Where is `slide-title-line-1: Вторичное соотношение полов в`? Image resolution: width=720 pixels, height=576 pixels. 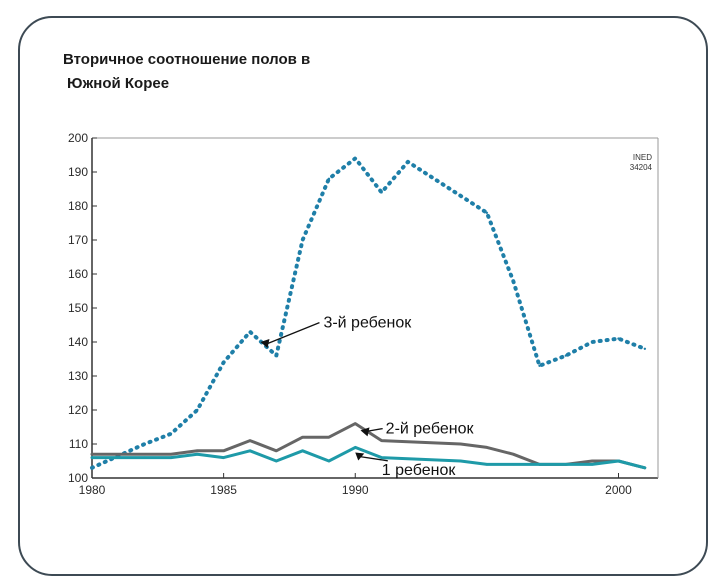
slide-title-line-1: Вторичное соотношение полов в is located at coordinates (187, 59).